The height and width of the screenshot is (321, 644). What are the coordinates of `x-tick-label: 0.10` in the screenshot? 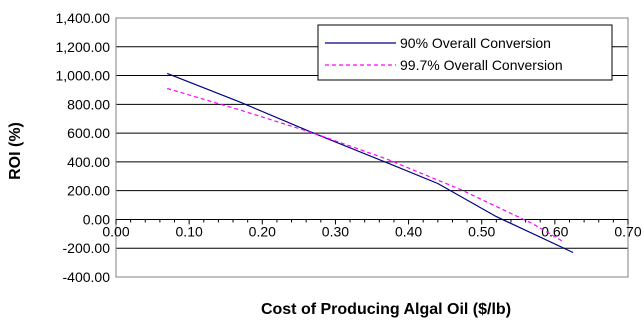 It's located at (189, 231).